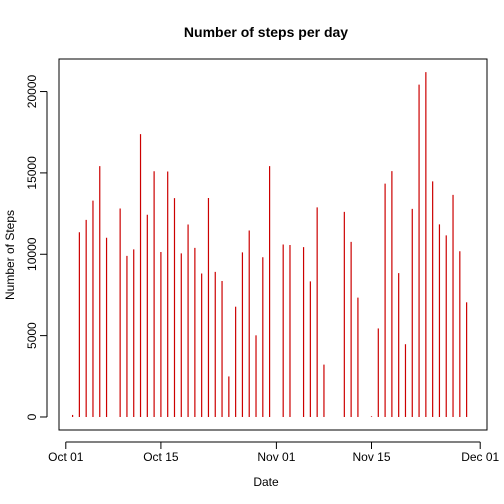  What do you see at coordinates (10, 255) in the screenshot?
I see `y-axis-label: Number of Steps` at bounding box center [10, 255].